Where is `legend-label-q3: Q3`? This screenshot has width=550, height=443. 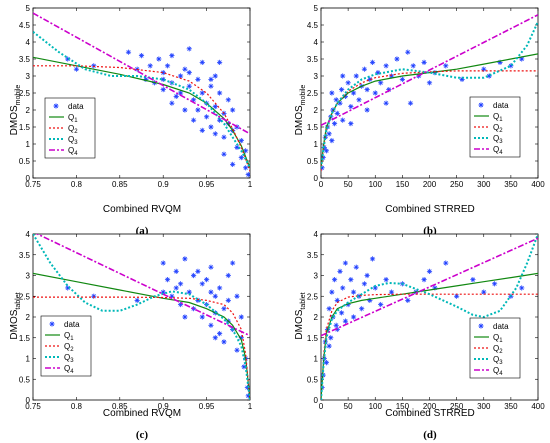 legend-label-q3: Q3 is located at coordinates (69, 358).